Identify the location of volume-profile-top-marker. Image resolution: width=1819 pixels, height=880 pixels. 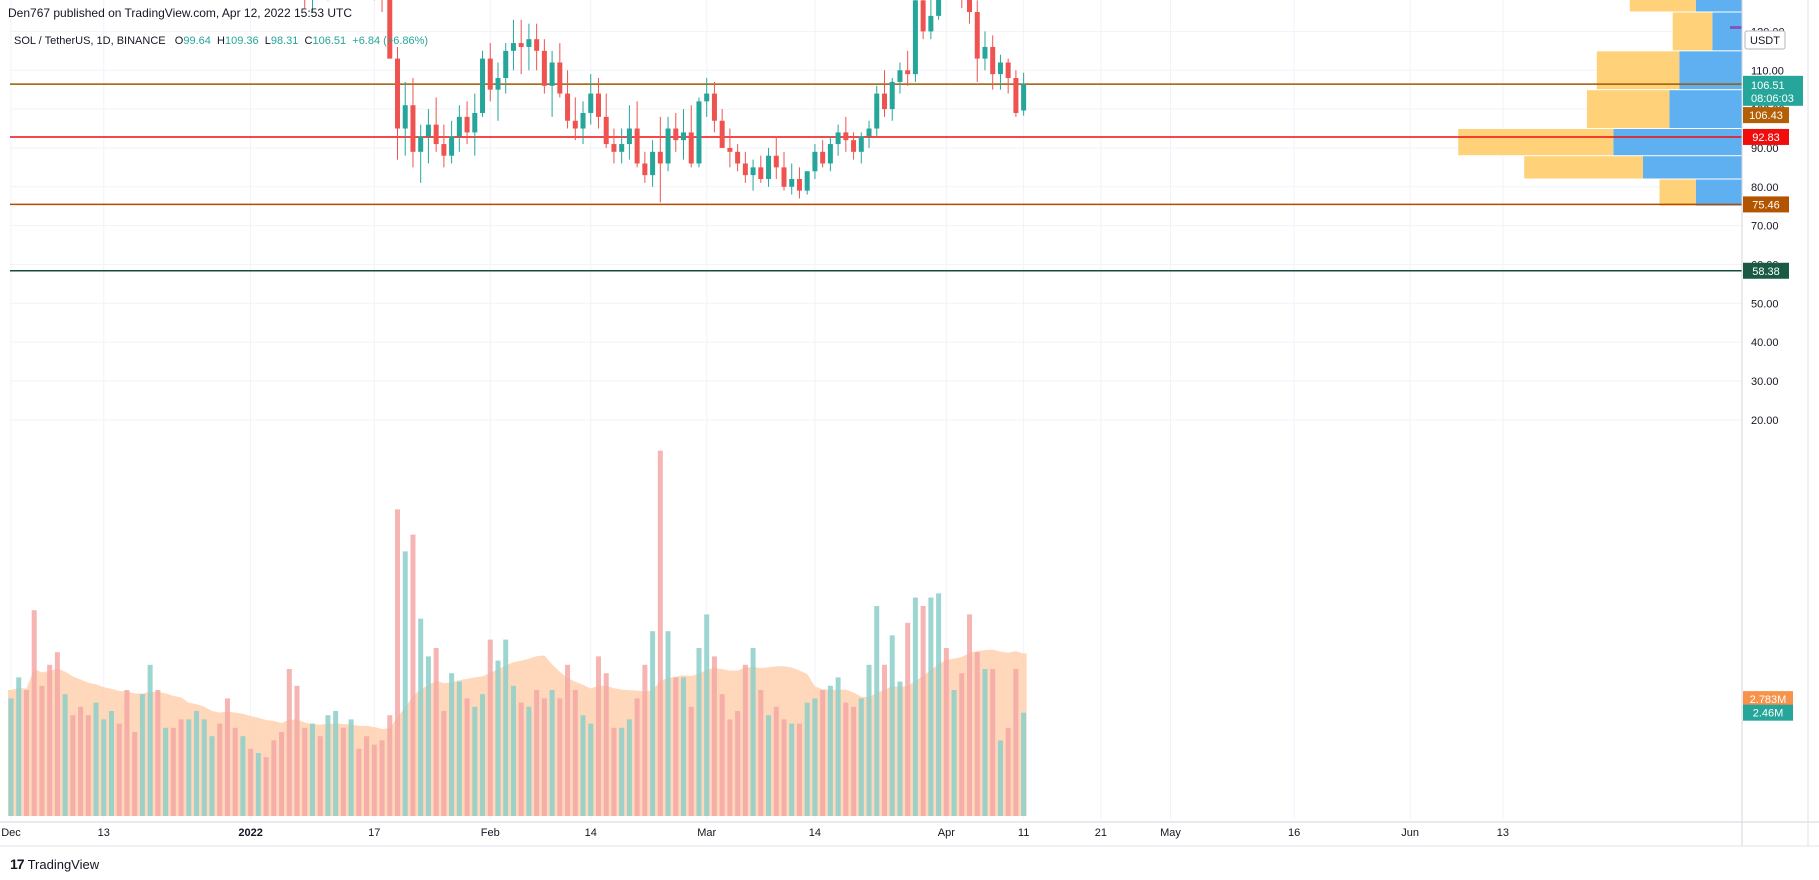
(1736, 27).